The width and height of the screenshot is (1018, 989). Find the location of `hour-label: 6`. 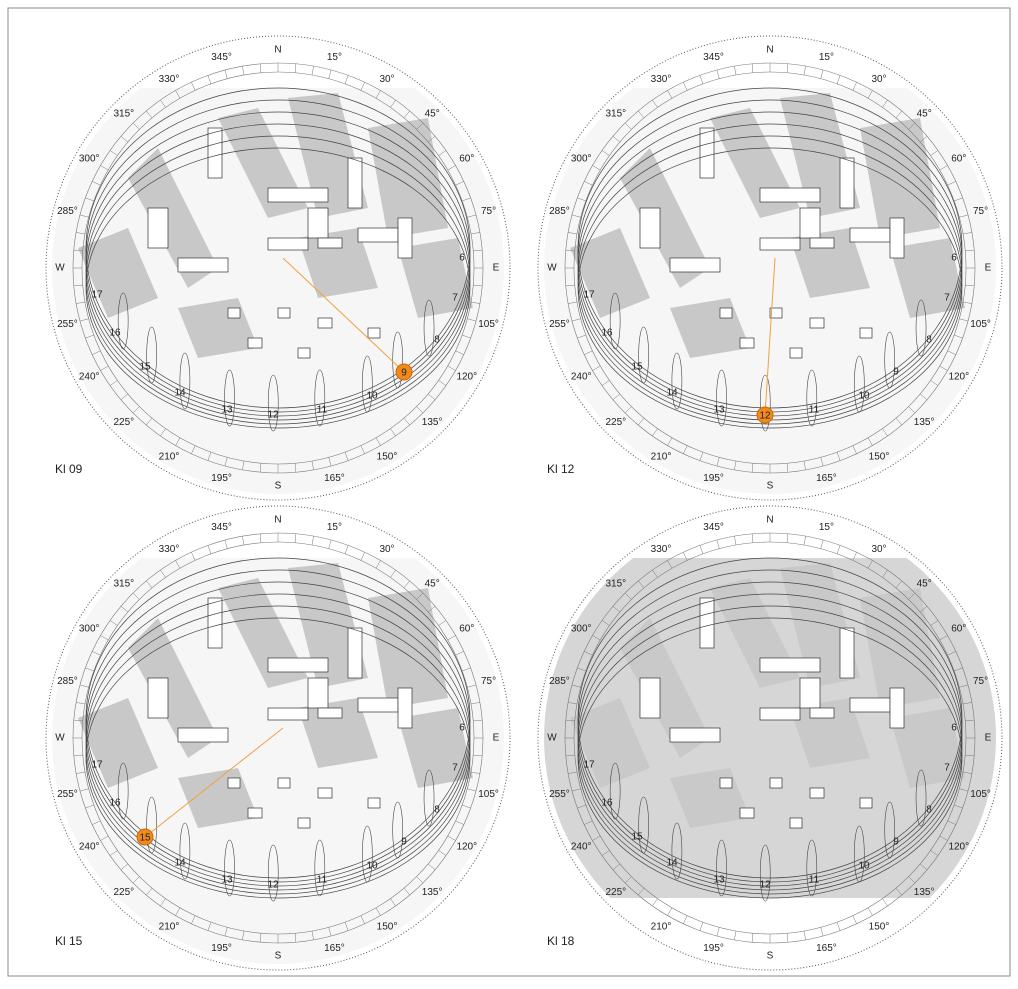

hour-label: 6 is located at coordinates (954, 728).